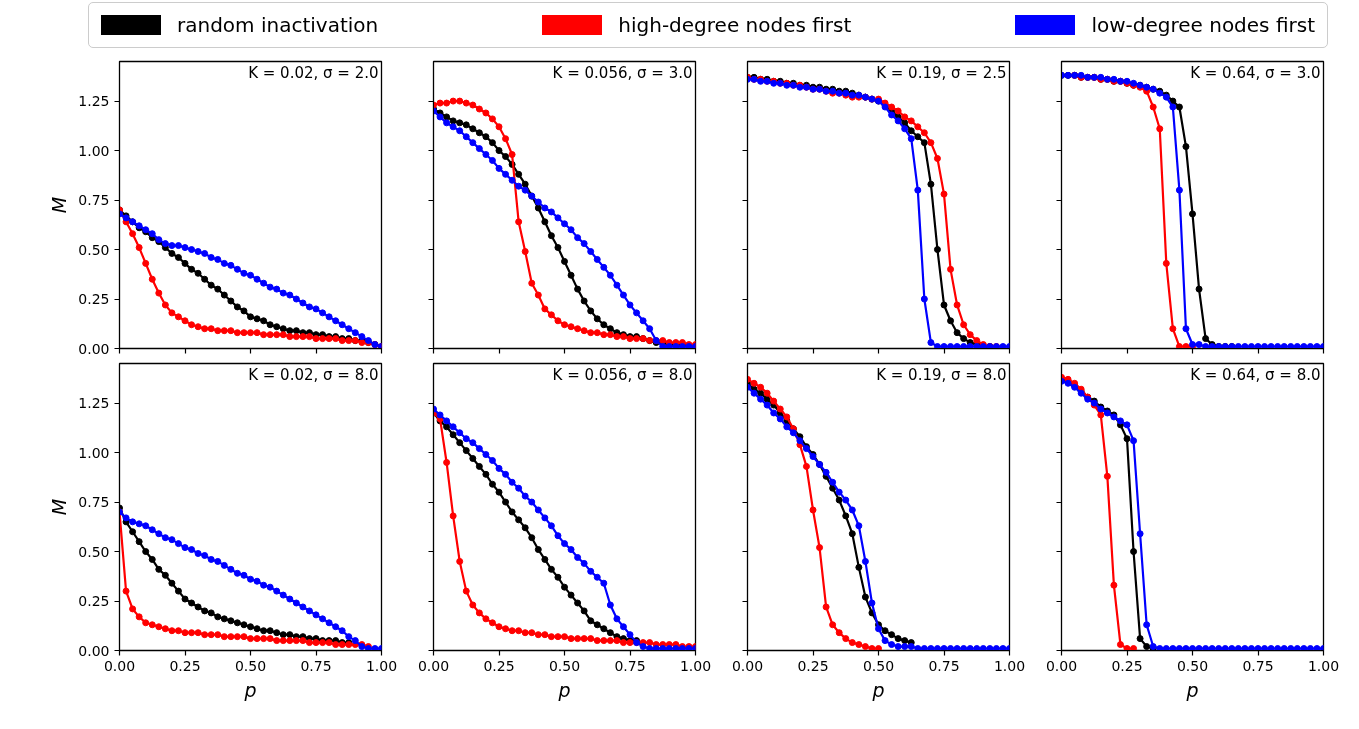 The width and height of the screenshot is (1359, 729). I want to click on annotation: K = 0.64, σ = 8.0, so click(1255, 374).